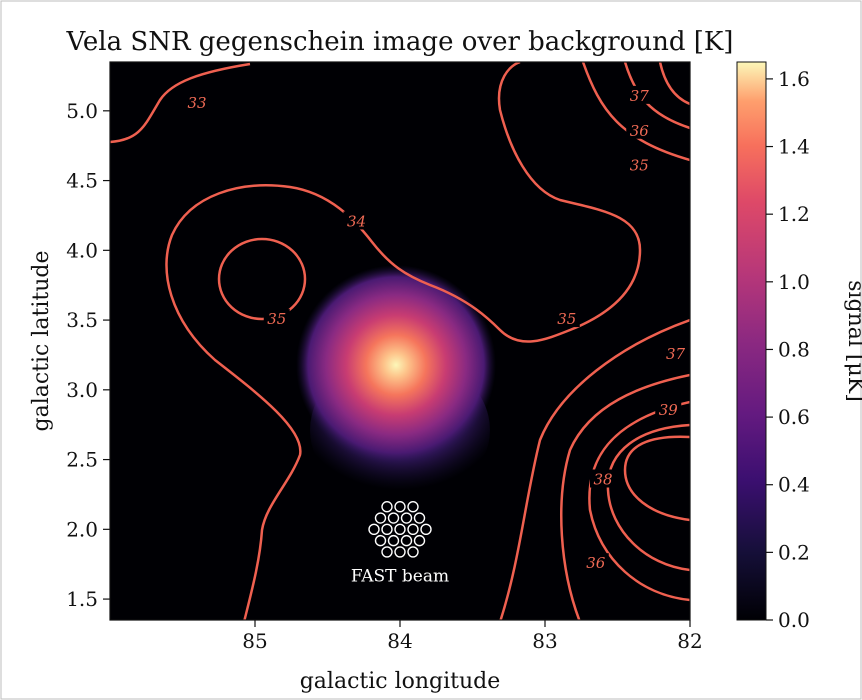 The width and height of the screenshot is (862, 700). I want to click on y-tick-label: 3.0, so click(82, 390).